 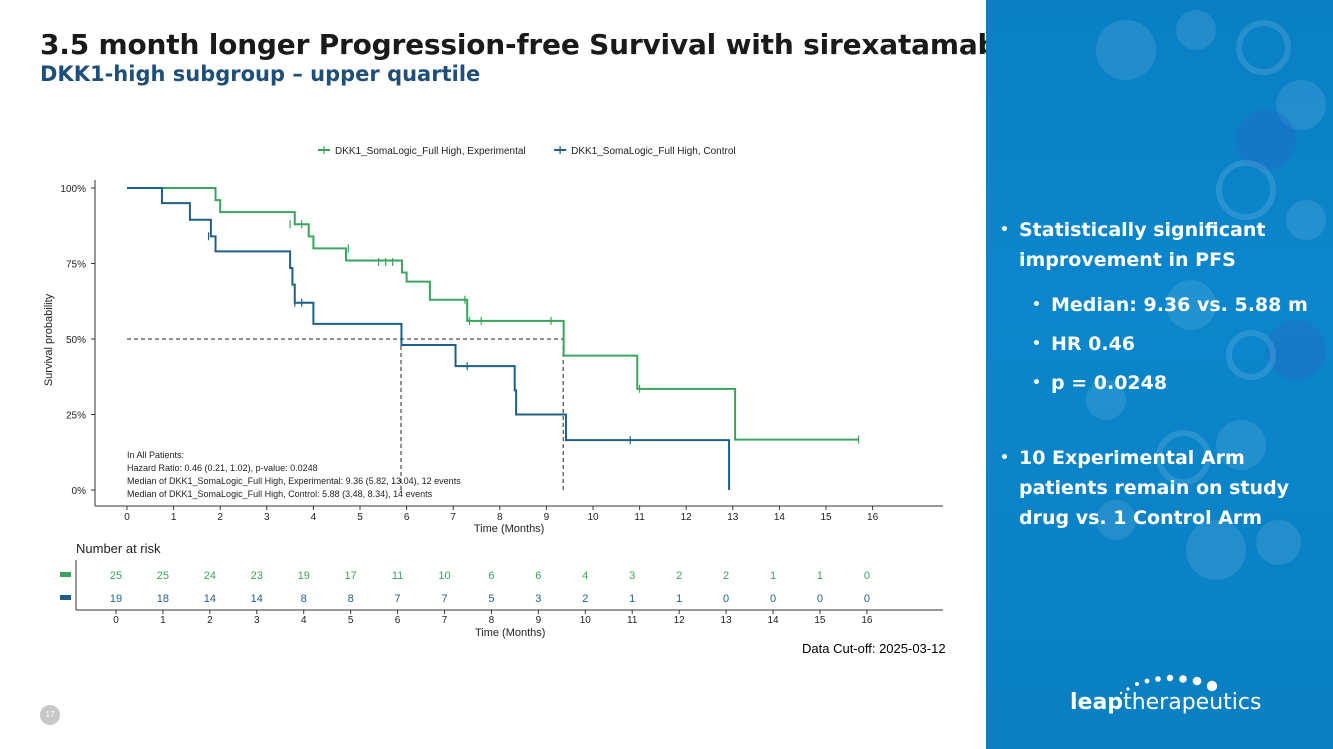 What do you see at coordinates (210, 576) in the screenshot?
I see `risk-count: 24` at bounding box center [210, 576].